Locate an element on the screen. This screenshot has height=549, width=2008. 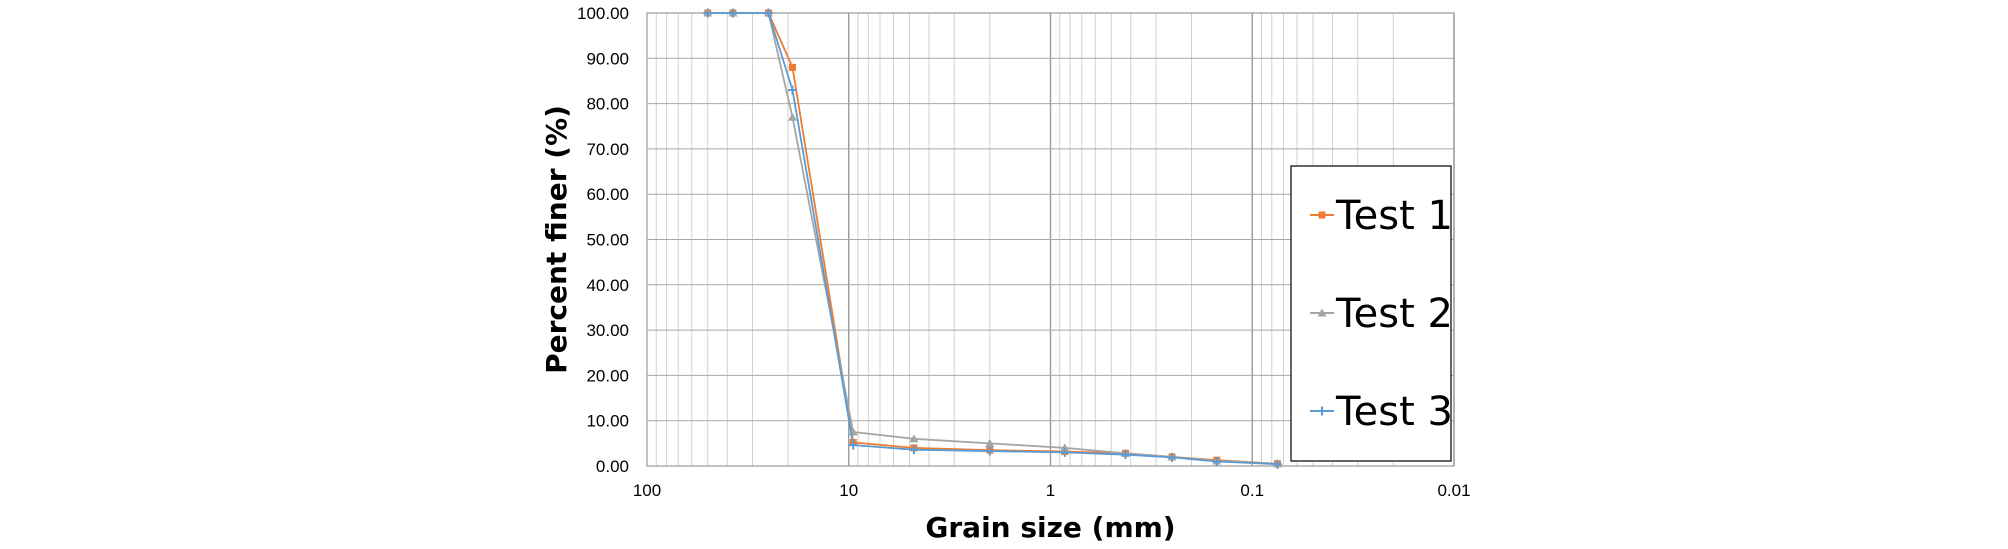
y-tick-label: 30.00 is located at coordinates (607, 330).